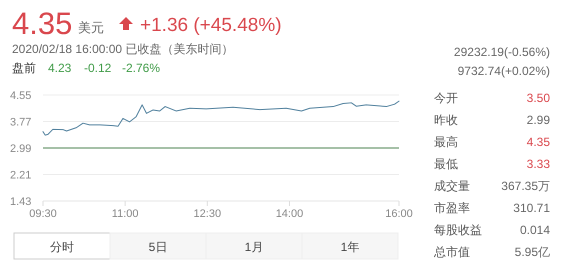 The width and height of the screenshot is (566, 271). Describe the element at coordinates (254, 247) in the screenshot. I see `text: 1月` at that location.